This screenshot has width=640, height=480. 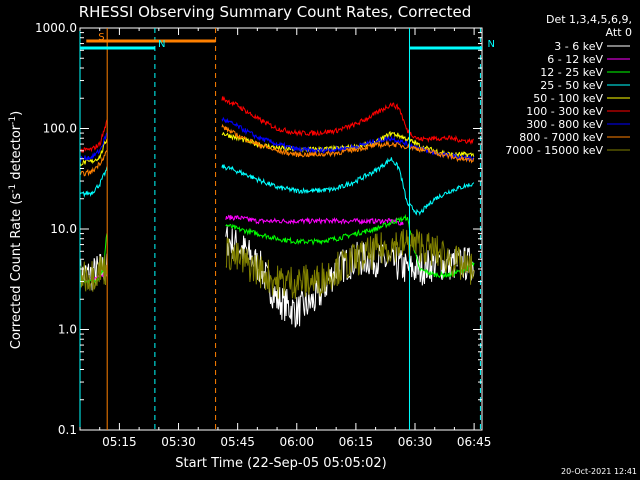 I want to click on flag-label-s-1: S, so click(x=101, y=37).